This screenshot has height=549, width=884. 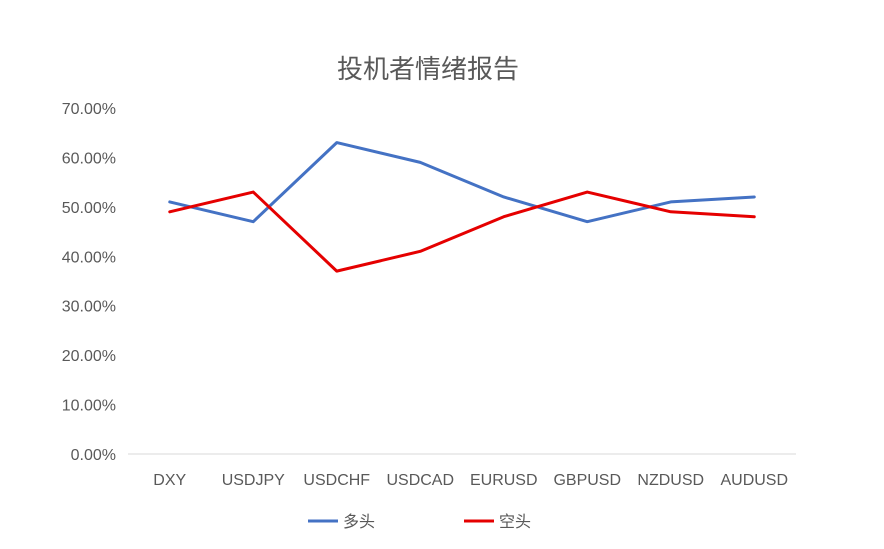 What do you see at coordinates (89, 356) in the screenshot?
I see `y-tick-label: 20.00%` at bounding box center [89, 356].